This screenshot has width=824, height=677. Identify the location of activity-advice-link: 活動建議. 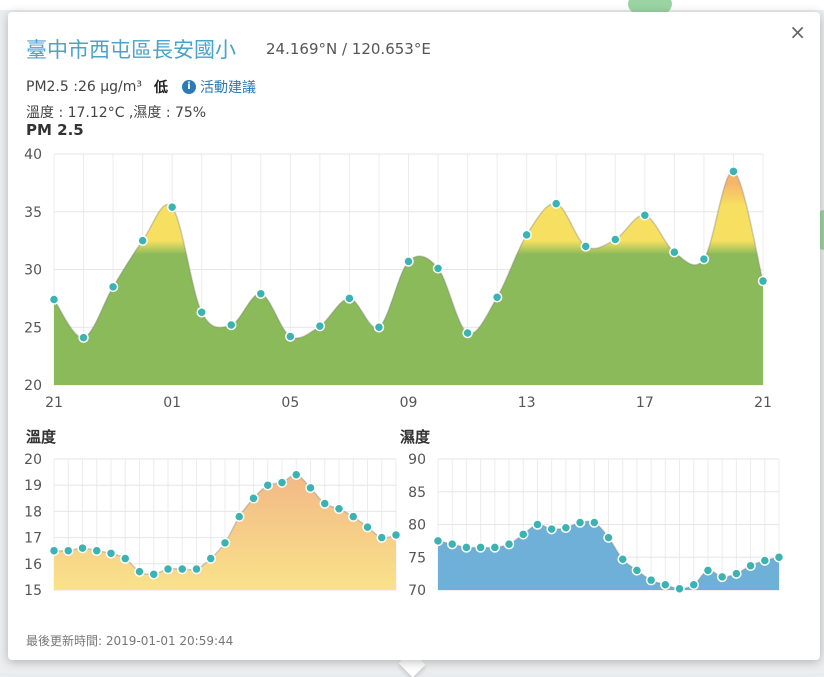
(227, 88).